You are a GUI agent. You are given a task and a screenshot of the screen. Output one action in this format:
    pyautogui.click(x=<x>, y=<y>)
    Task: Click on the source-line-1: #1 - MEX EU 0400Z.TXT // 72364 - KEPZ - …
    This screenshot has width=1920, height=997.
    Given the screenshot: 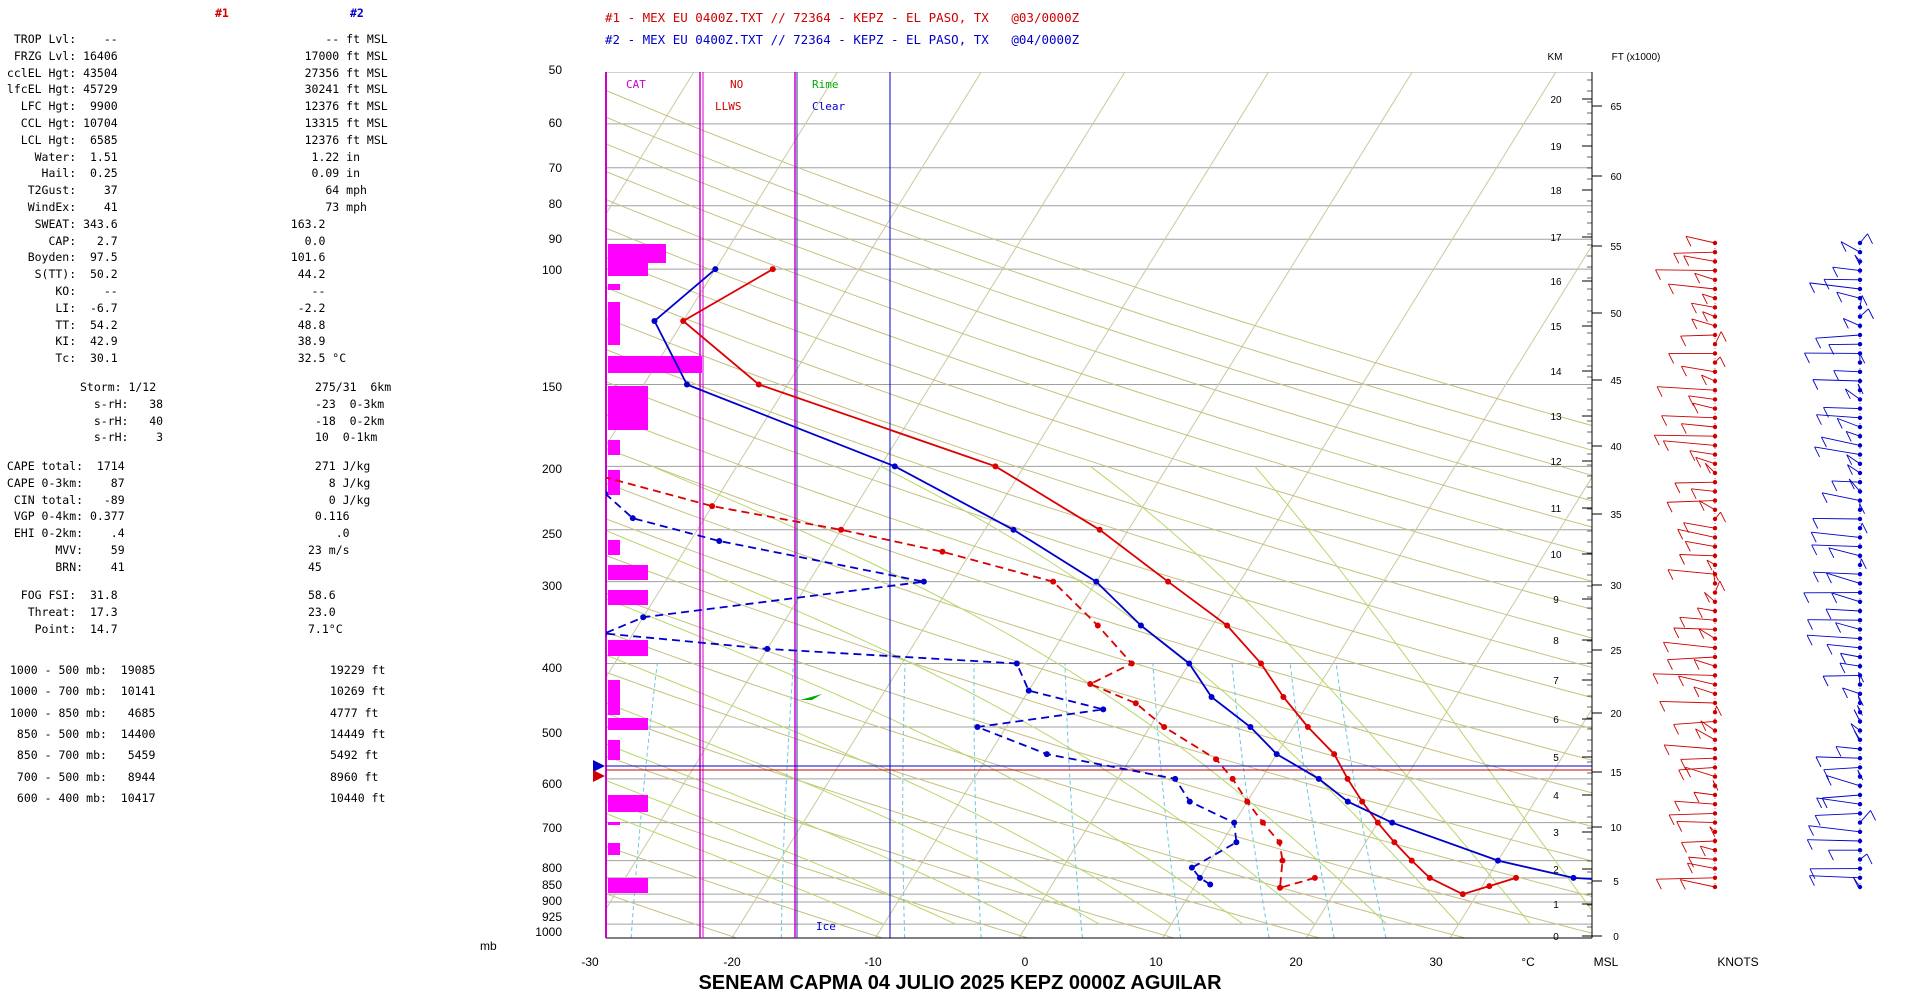 What is the action you would take?
    pyautogui.click(x=842, y=17)
    